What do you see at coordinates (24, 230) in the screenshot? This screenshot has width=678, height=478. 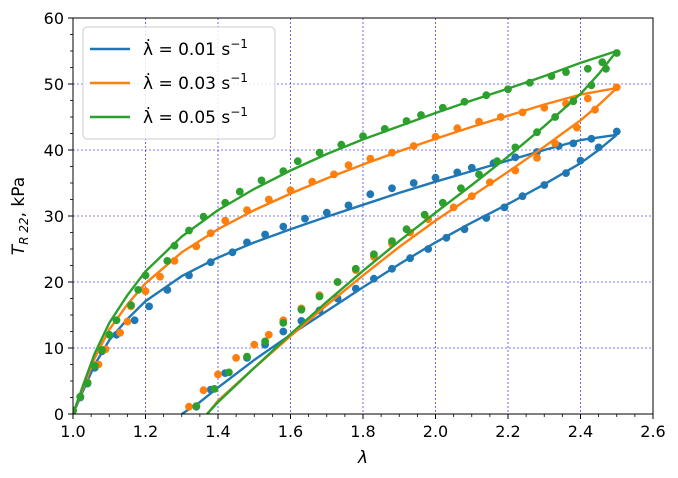 I see `y-axis-label-sub: R 22` at bounding box center [24, 230].